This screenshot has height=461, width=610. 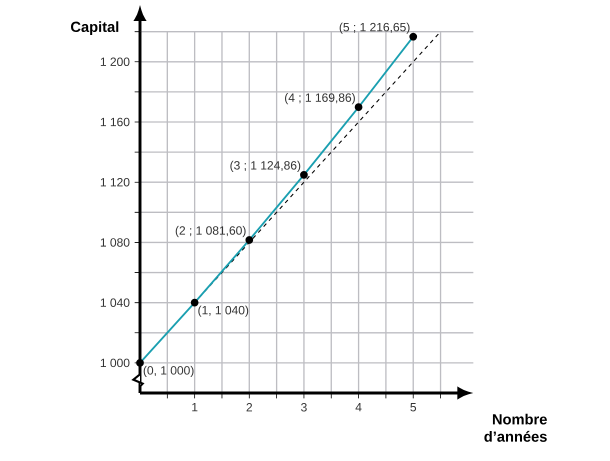 I want to click on x-tick-label: 3, so click(x=304, y=407).